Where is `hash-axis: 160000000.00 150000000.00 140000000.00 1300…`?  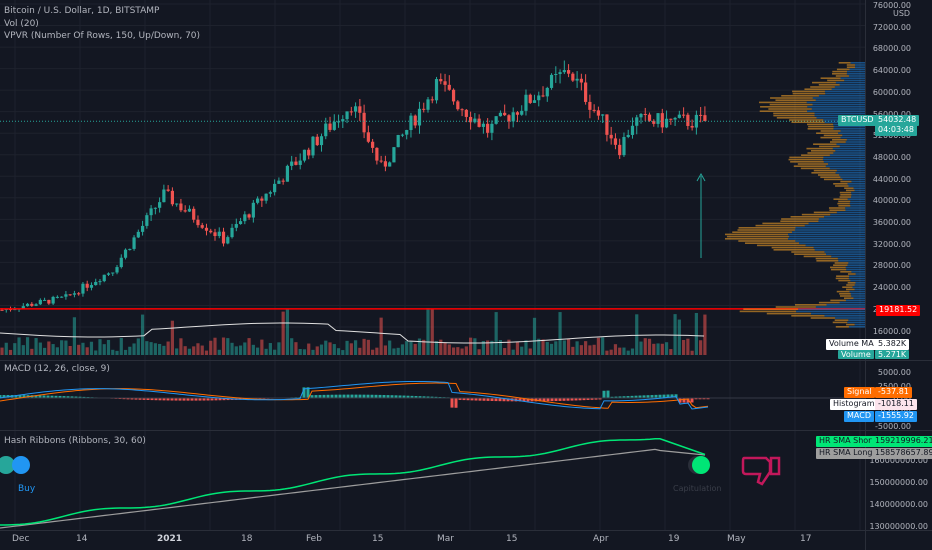
hash-axis: 160000000.00 150000000.00 140000000.00 1300… is located at coordinates (898, 480).